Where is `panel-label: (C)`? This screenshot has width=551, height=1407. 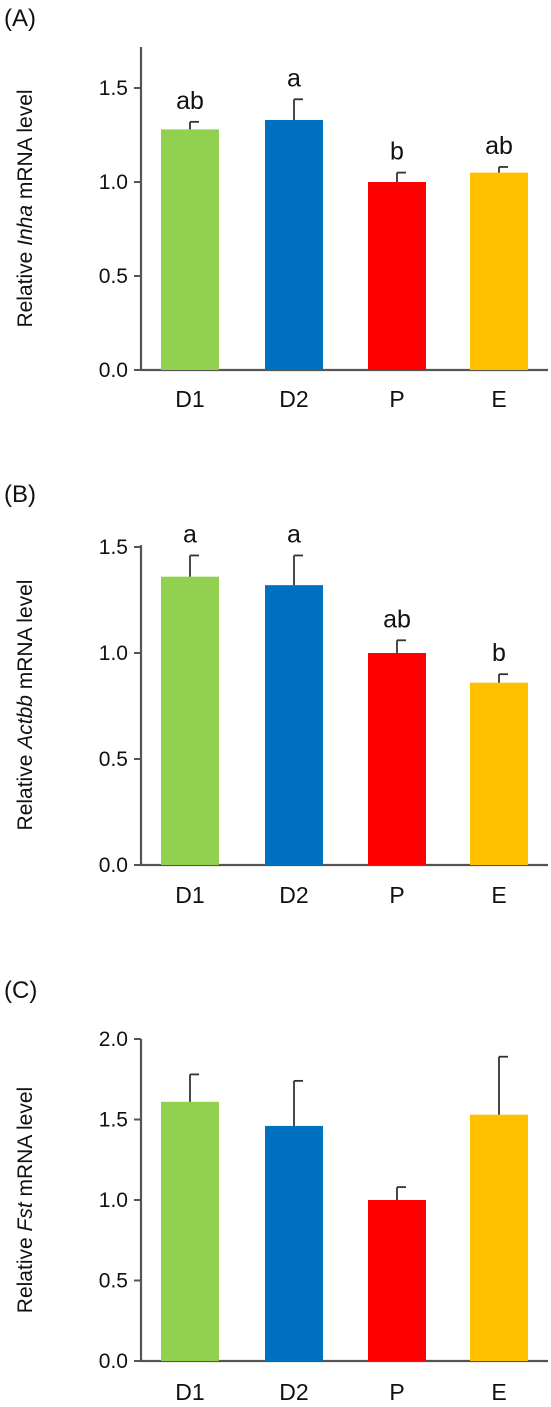
panel-label: (C) is located at coordinates (20, 990).